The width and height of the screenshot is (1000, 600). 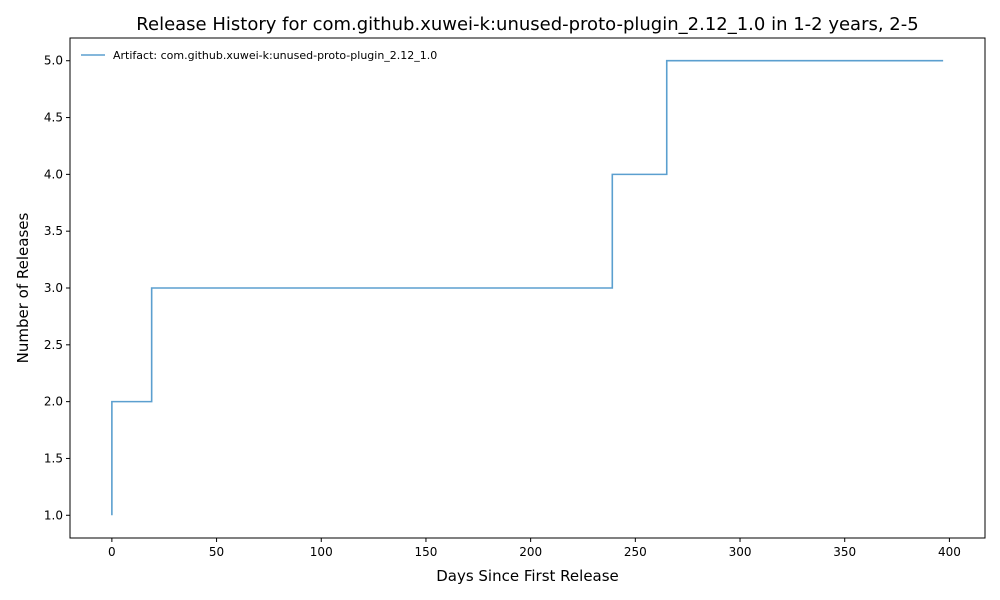 What do you see at coordinates (216, 552) in the screenshot?
I see `x-tick-label: 50` at bounding box center [216, 552].